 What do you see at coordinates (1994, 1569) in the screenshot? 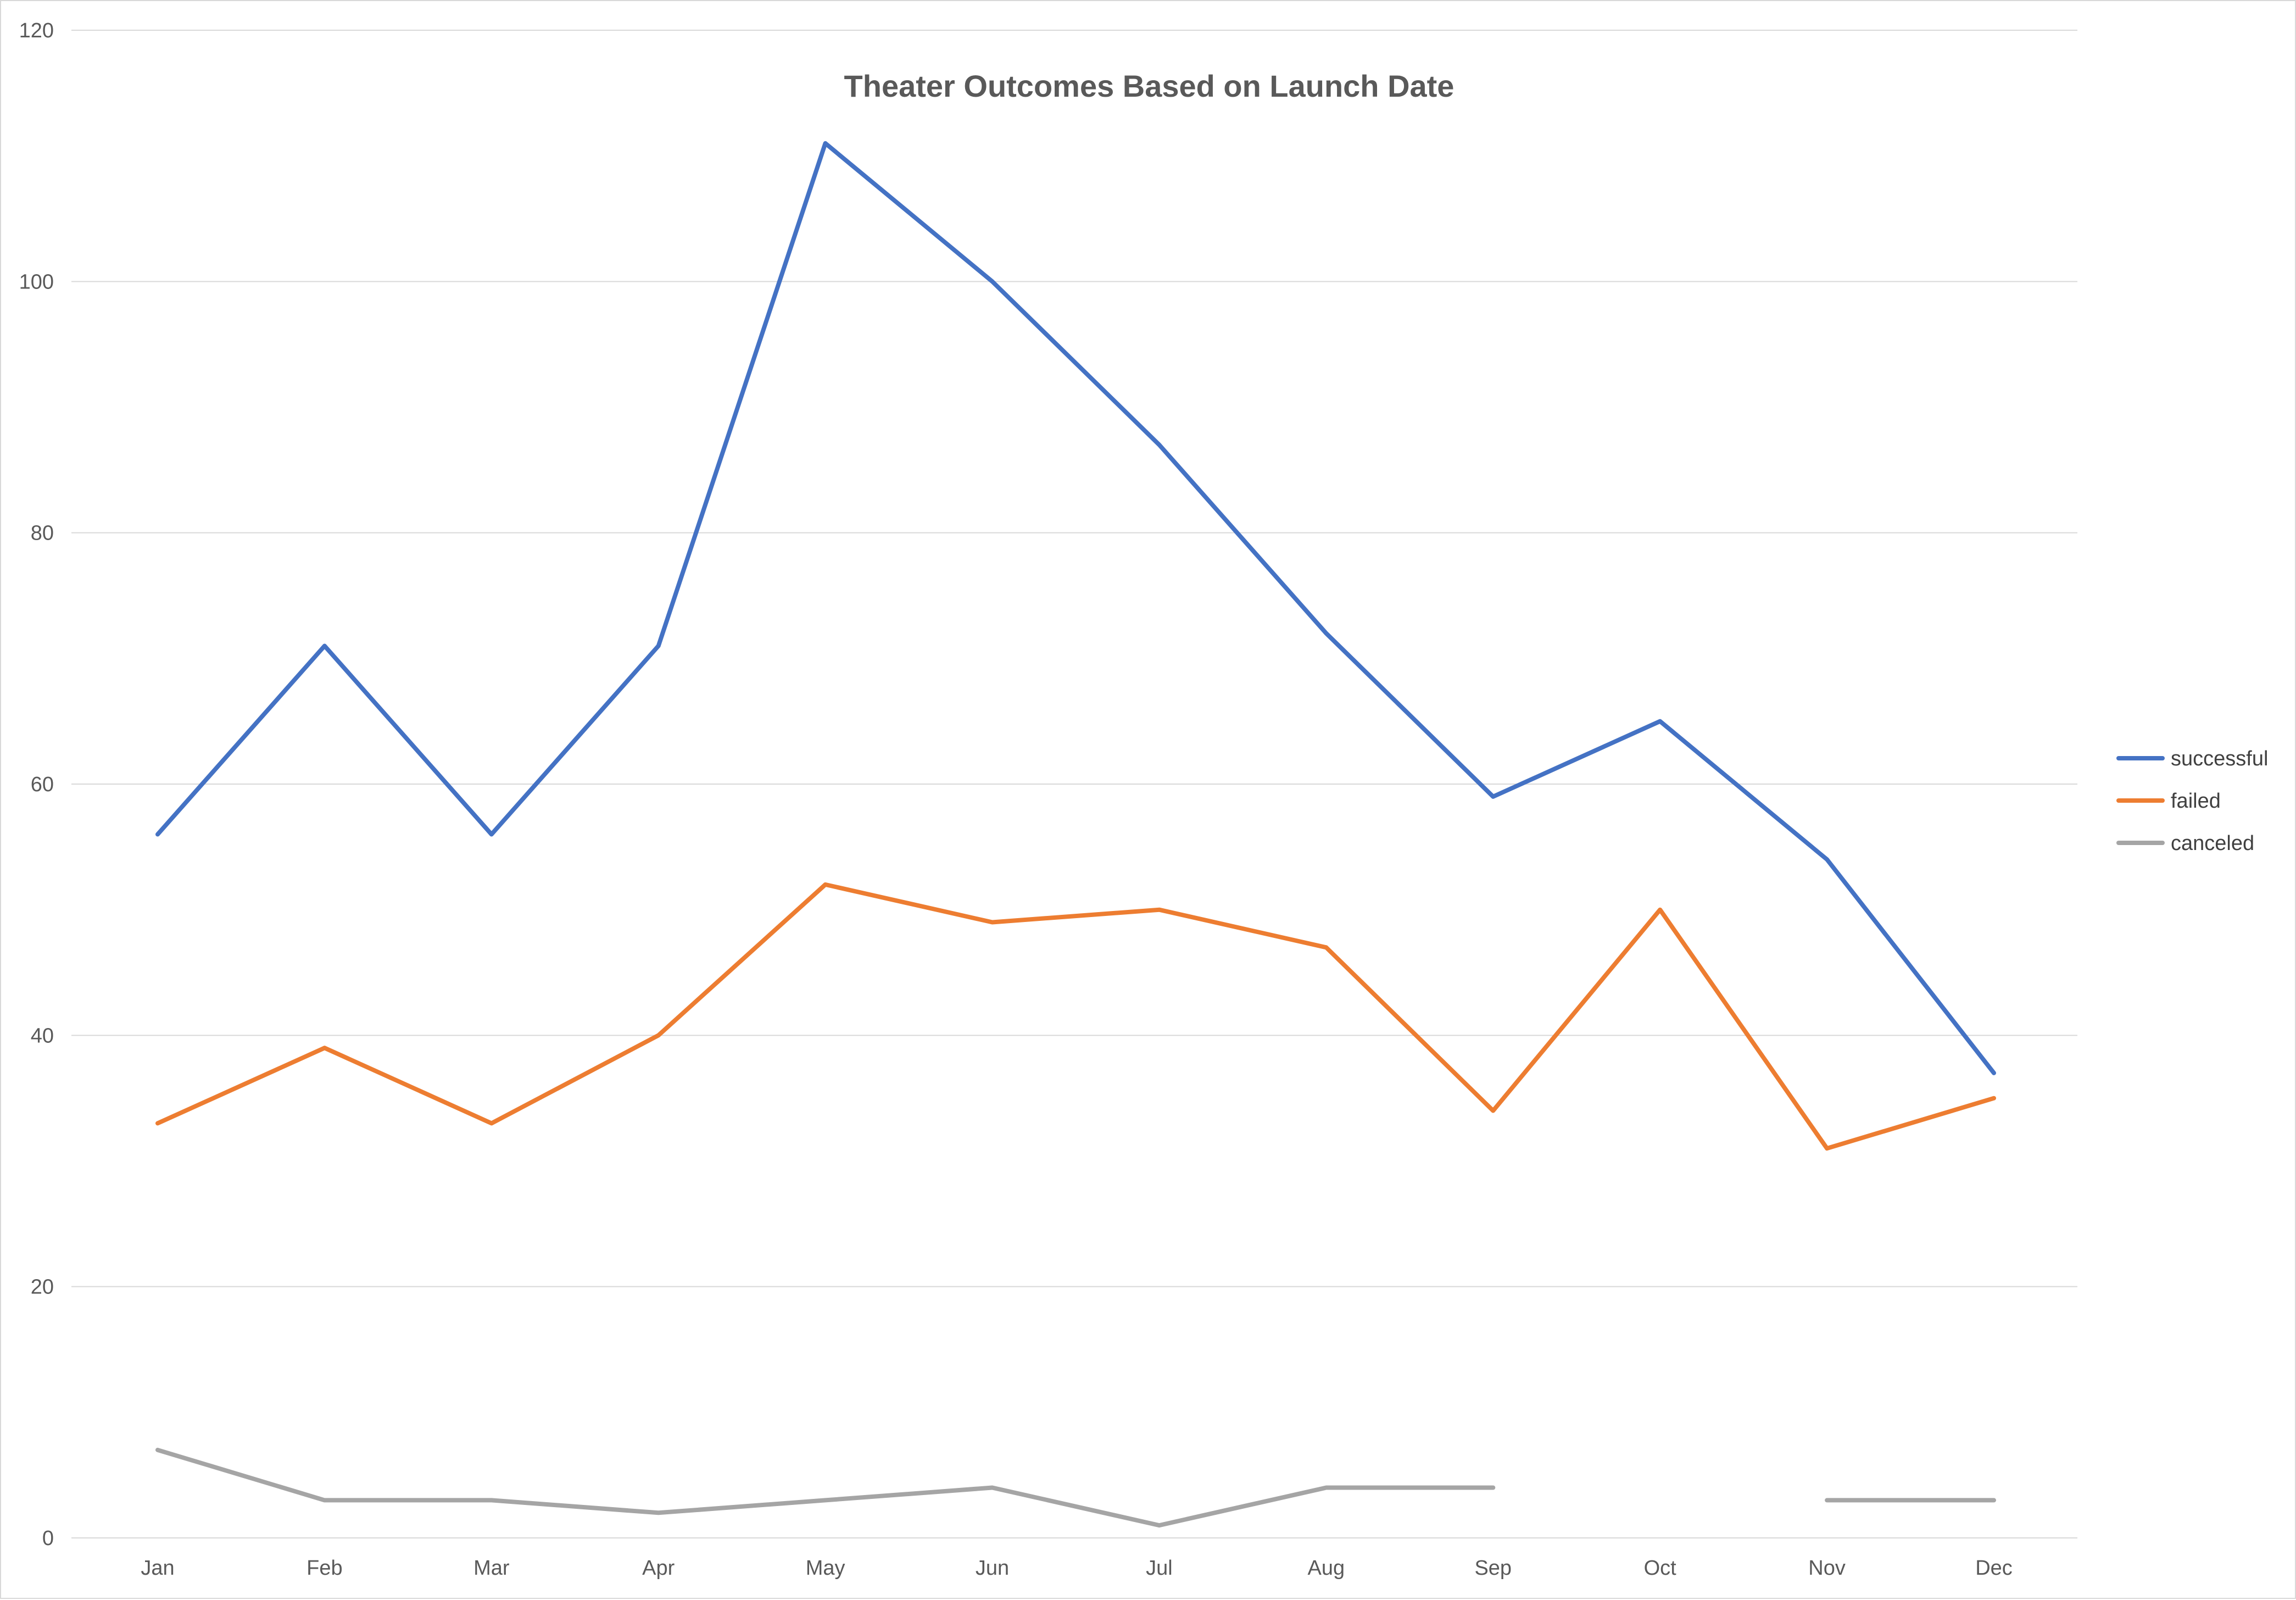
I see `x-tick-label-dec: Dec` at bounding box center [1994, 1569].